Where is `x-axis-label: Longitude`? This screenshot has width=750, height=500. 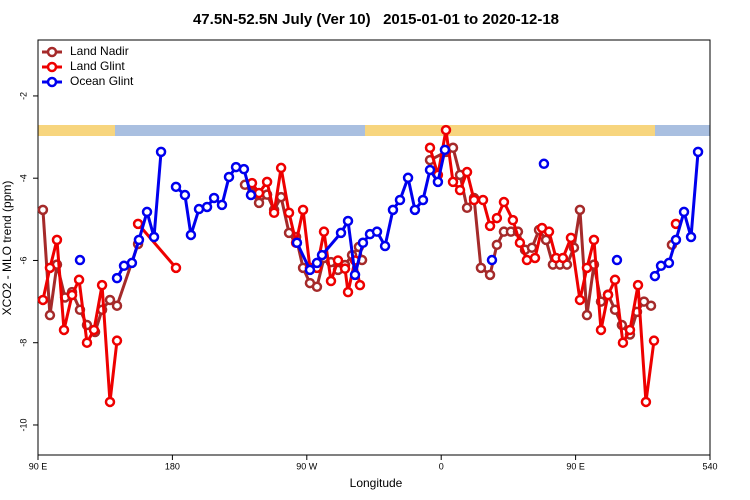 x-axis-label: Longitude is located at coordinates (376, 483).